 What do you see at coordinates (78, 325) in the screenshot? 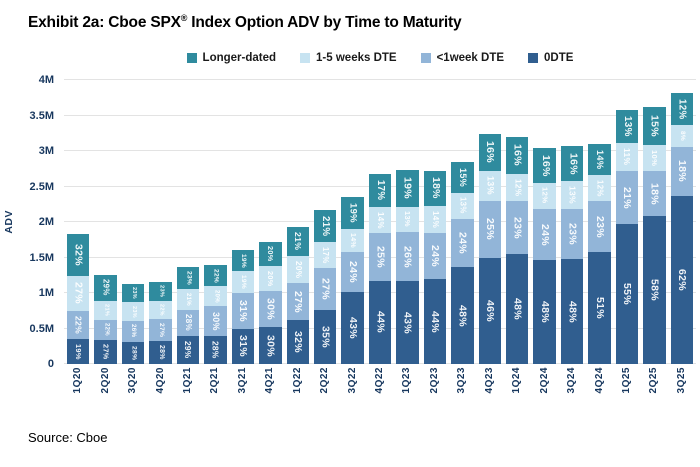
I see `segment-value-label: 22%` at bounding box center [78, 325].